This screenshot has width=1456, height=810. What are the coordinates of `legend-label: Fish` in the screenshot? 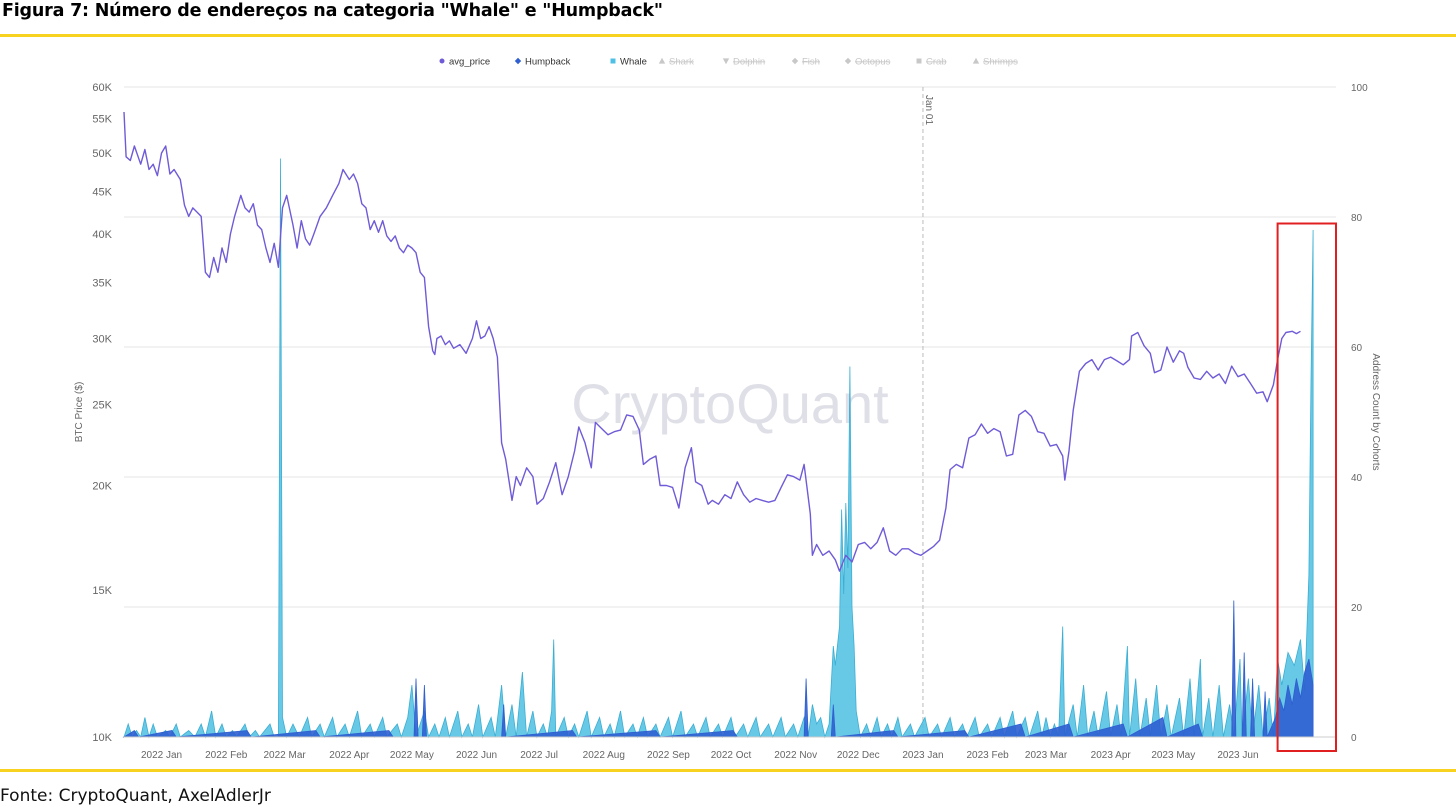 It's located at (811, 62).